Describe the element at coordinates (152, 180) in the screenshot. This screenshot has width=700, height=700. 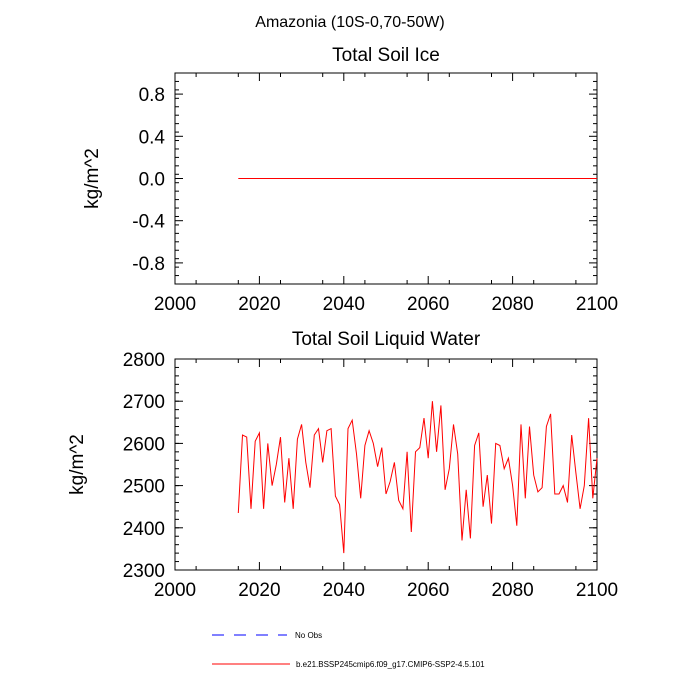
I see `y-tick-label: 0.0` at that location.